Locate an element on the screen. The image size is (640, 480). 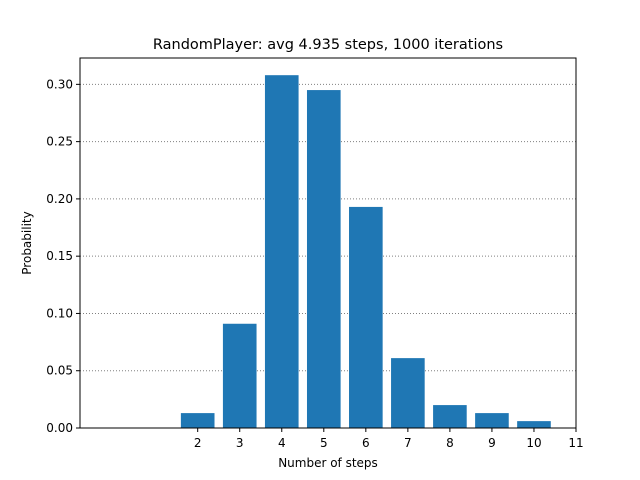
x-tick-label: 8 is located at coordinates (450, 443).